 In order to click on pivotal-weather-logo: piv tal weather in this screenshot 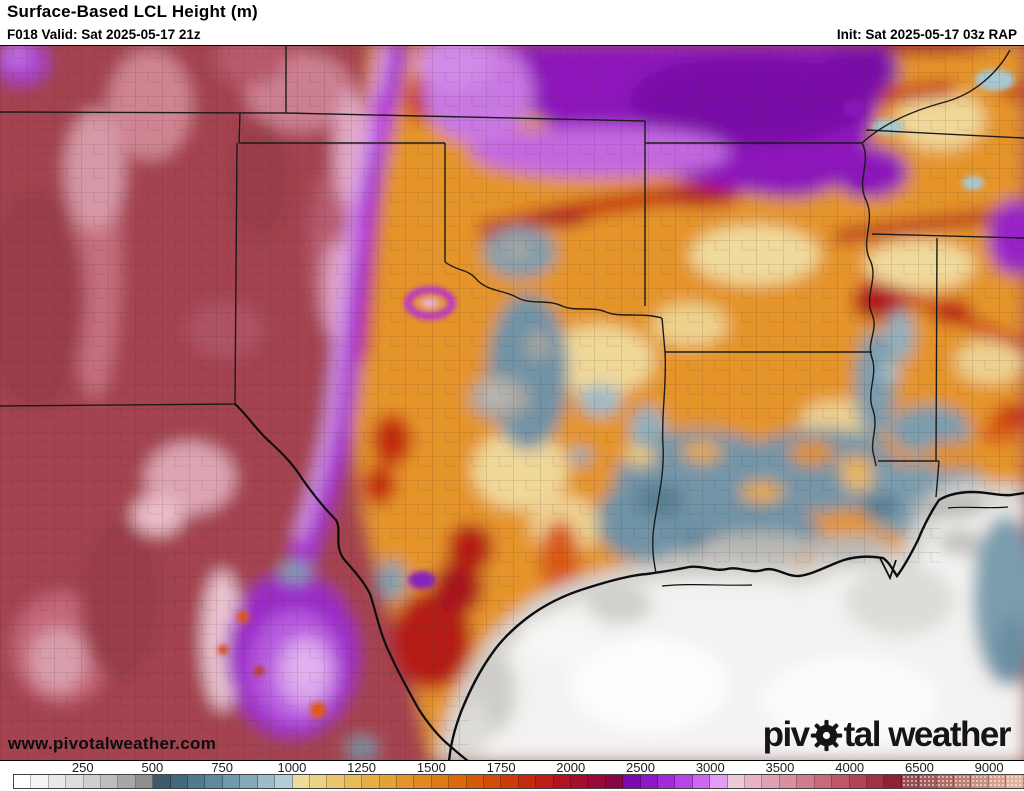, I will do `click(887, 734)`.